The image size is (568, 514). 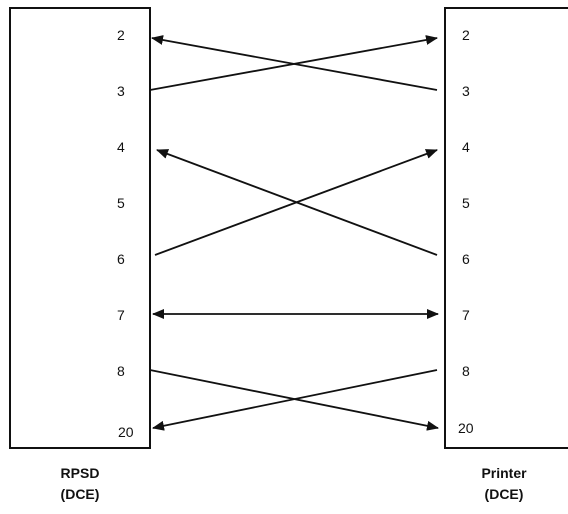 I want to click on rpsd-name-caption: RPSD, so click(x=80, y=473).